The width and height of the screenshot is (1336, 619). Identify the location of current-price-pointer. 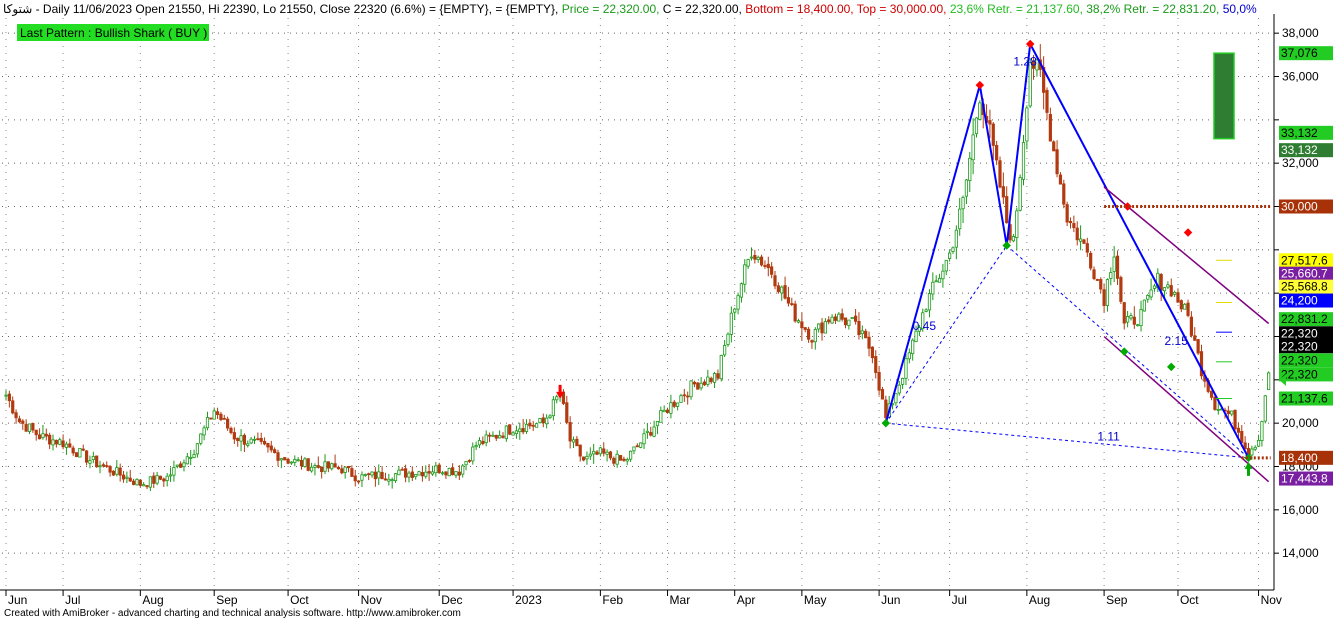
(1282, 379).